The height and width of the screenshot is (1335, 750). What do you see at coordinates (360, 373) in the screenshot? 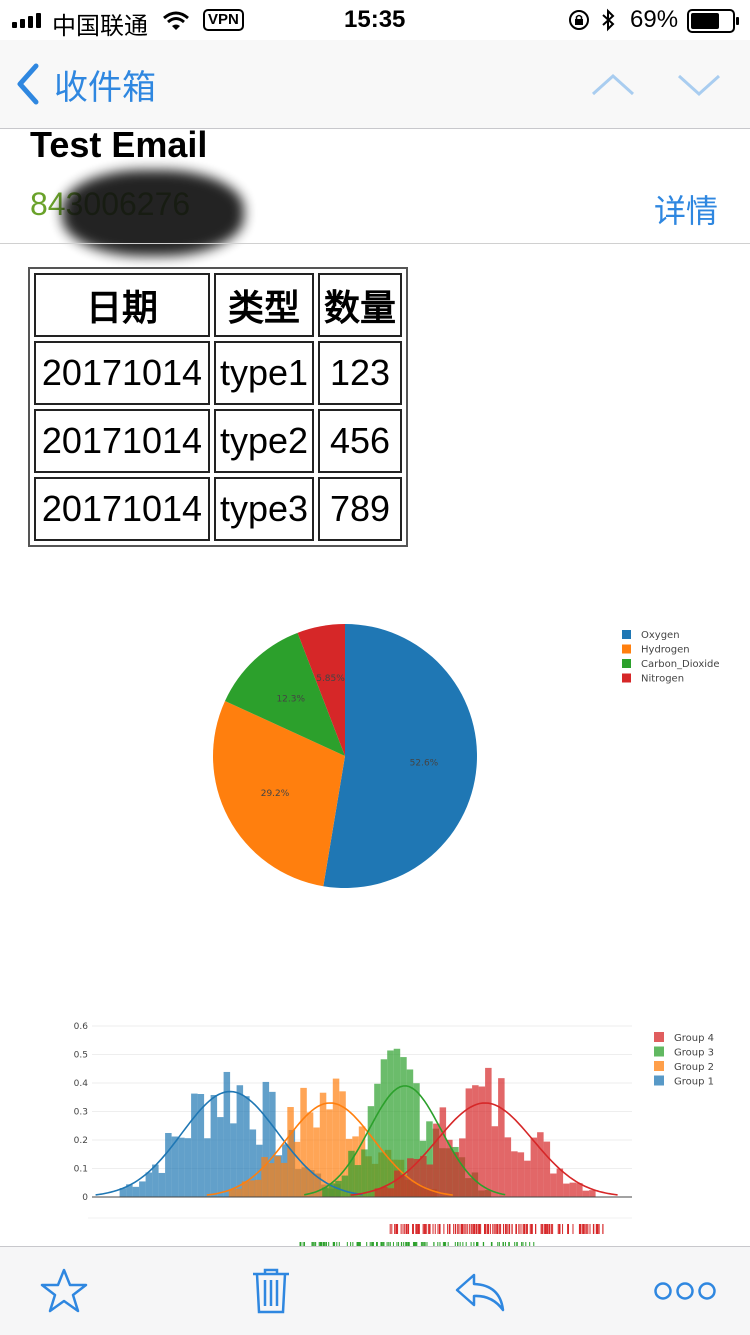
I see `table-cell: 123` at bounding box center [360, 373].